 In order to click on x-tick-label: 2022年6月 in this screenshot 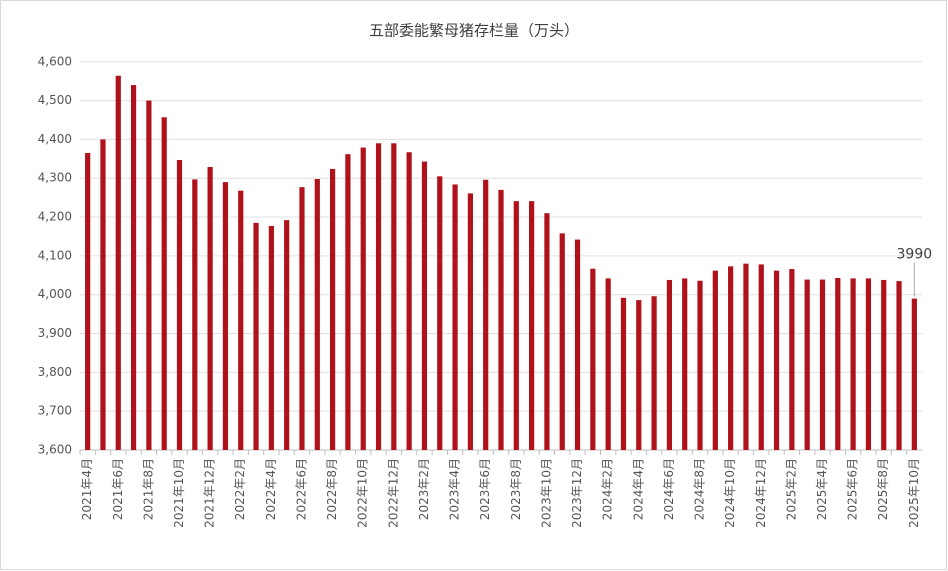, I will do `click(301, 489)`.